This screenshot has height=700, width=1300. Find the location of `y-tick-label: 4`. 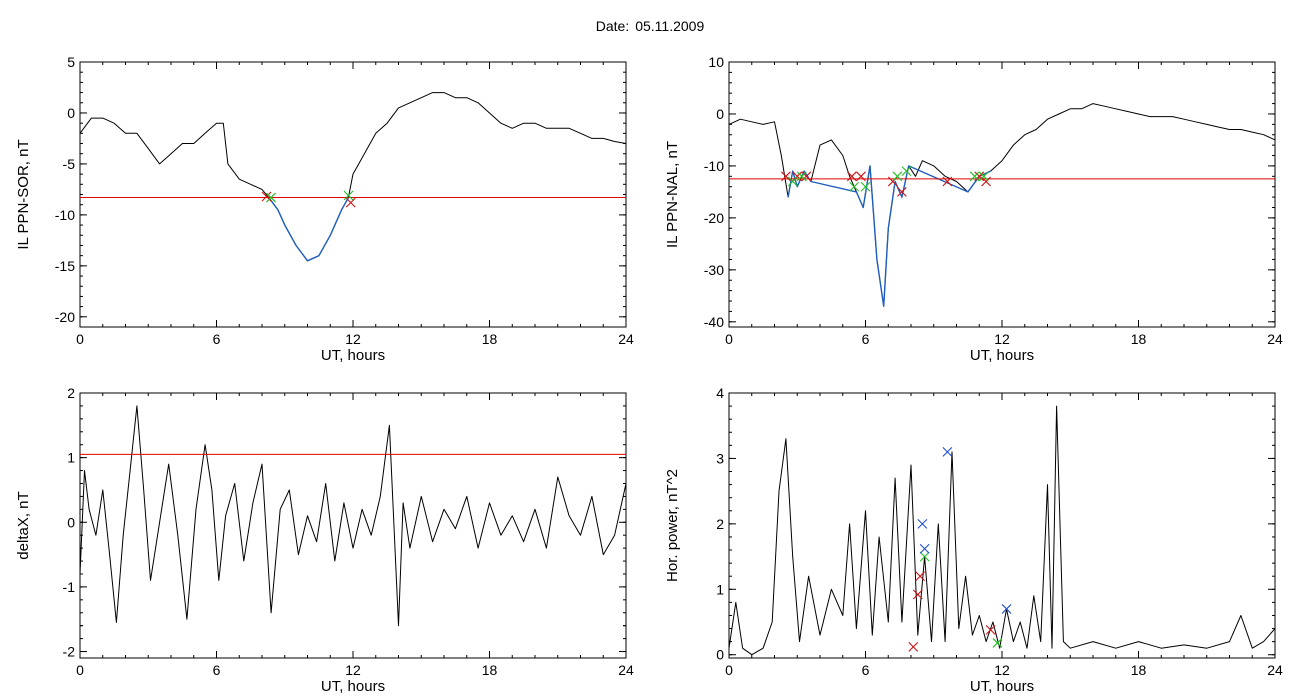

y-tick-label: 4 is located at coordinates (720, 393).